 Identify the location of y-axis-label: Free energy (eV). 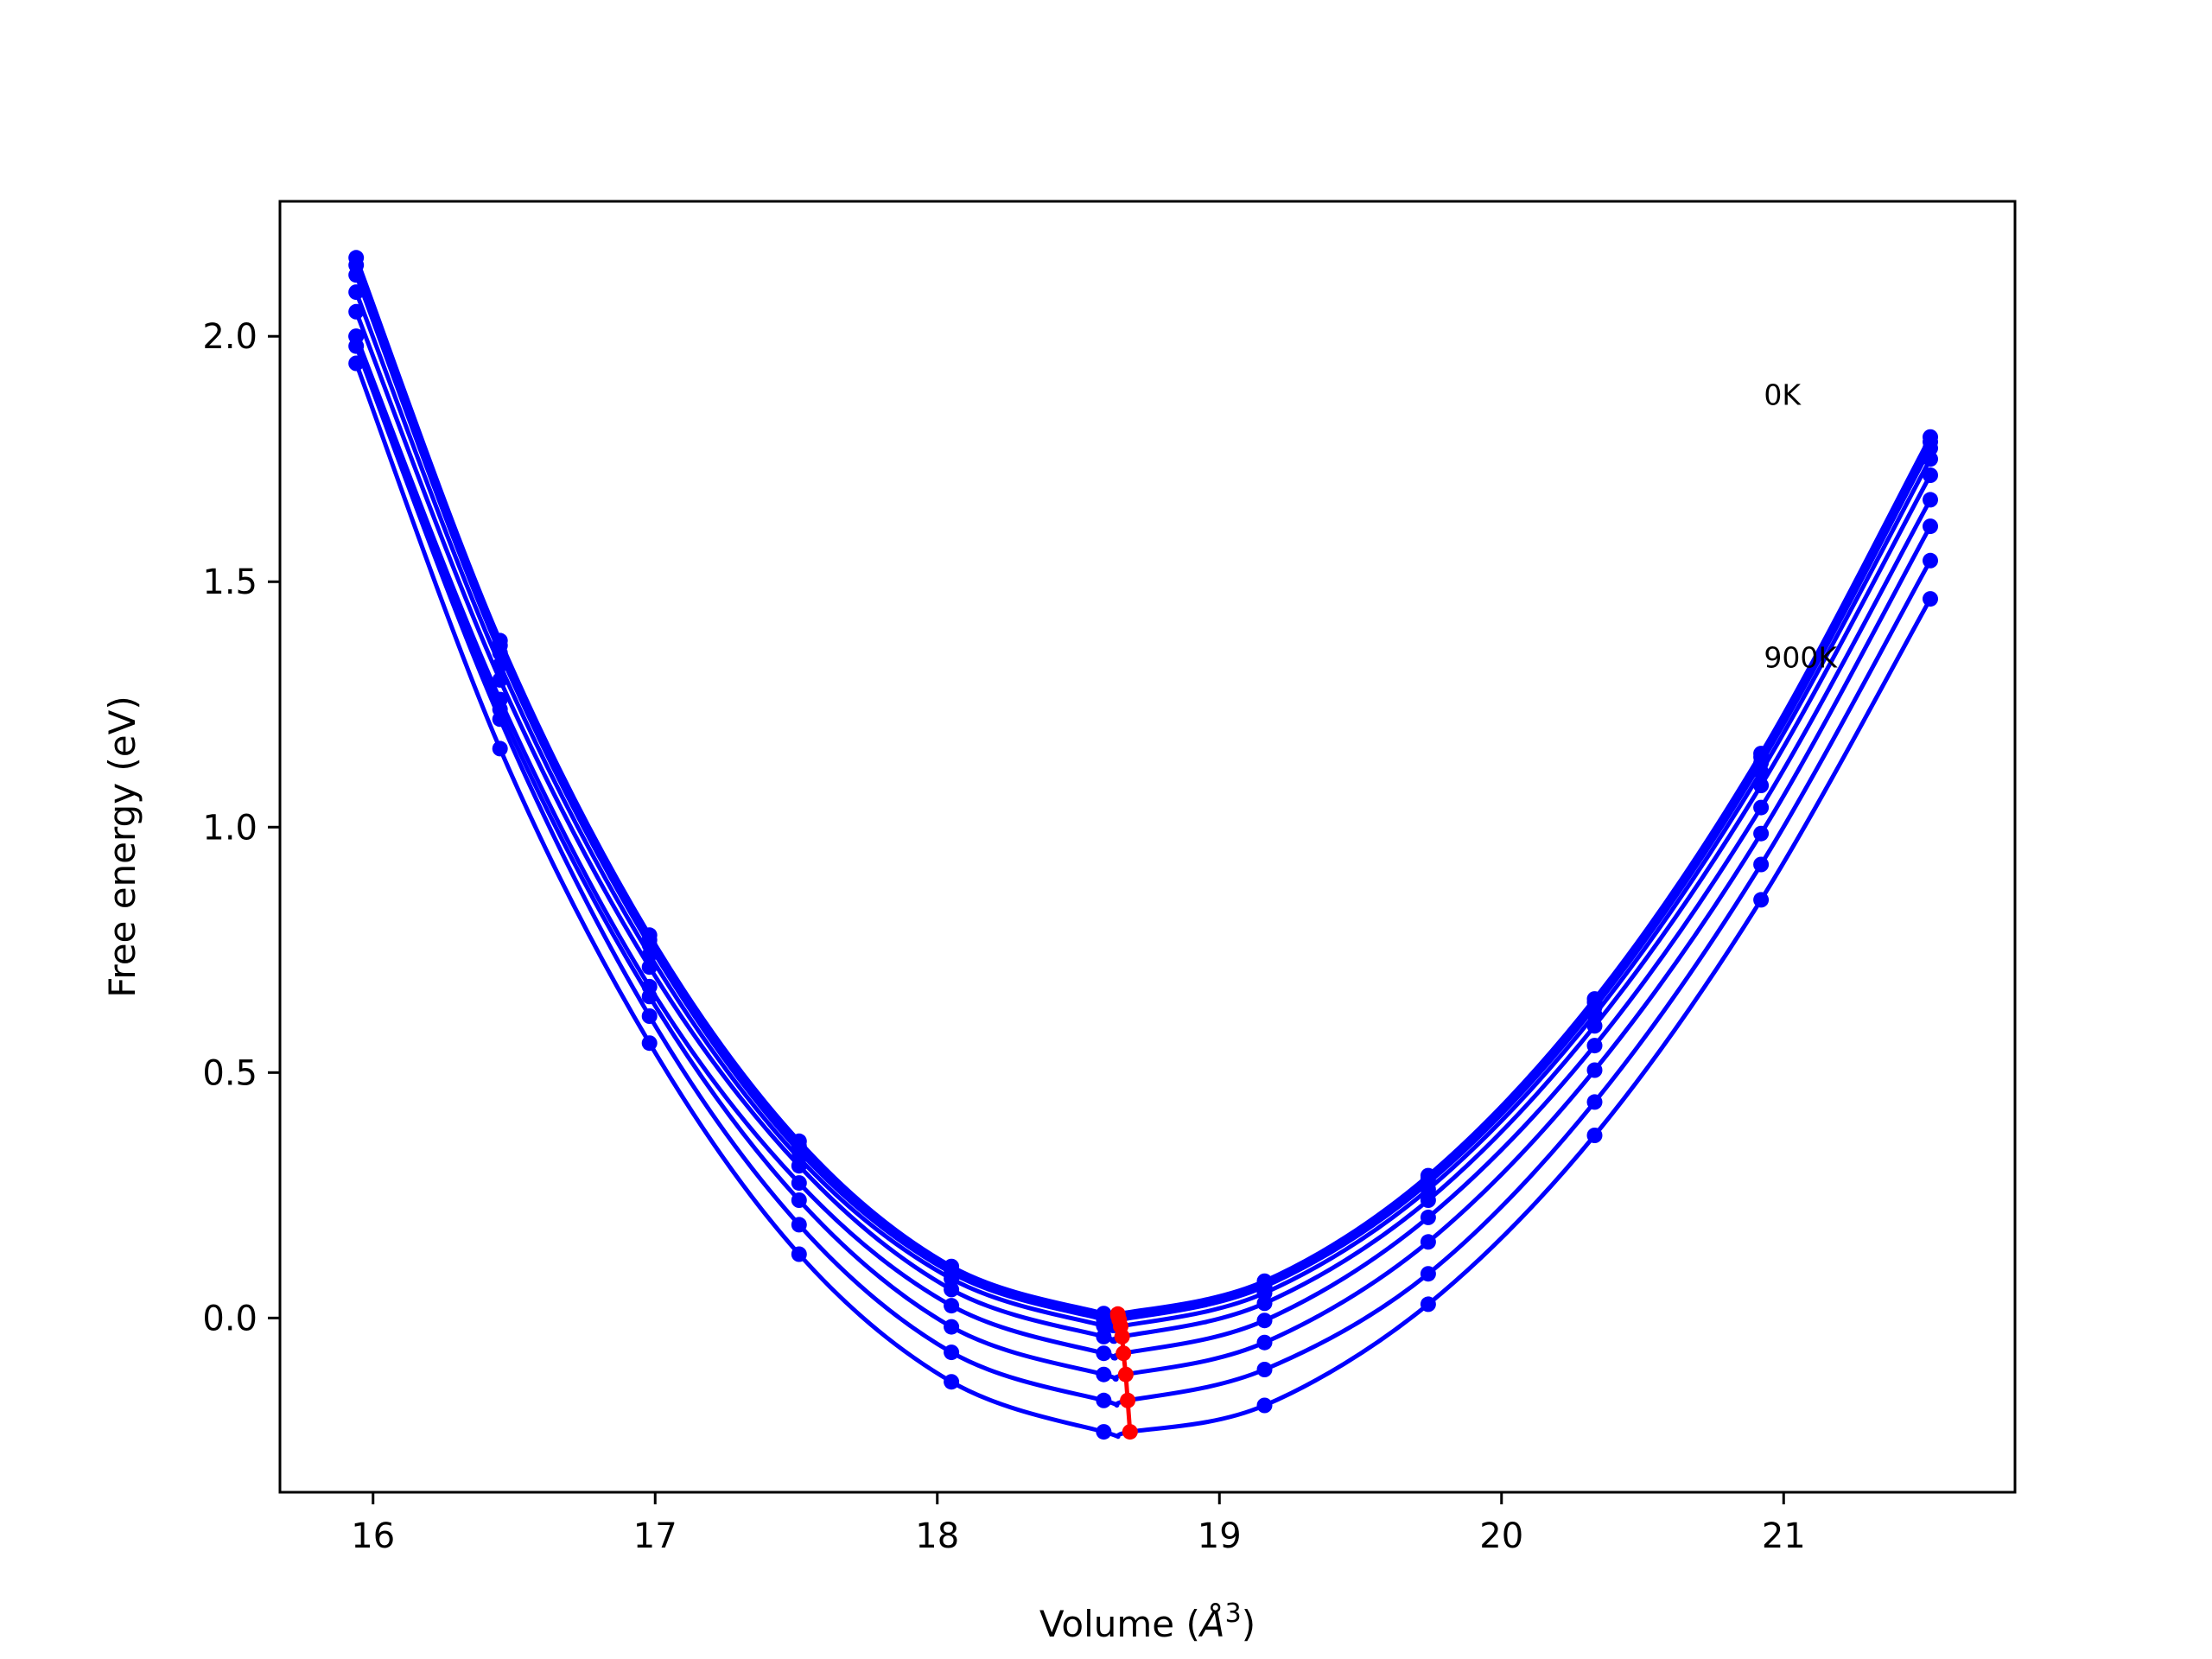
(122, 847).